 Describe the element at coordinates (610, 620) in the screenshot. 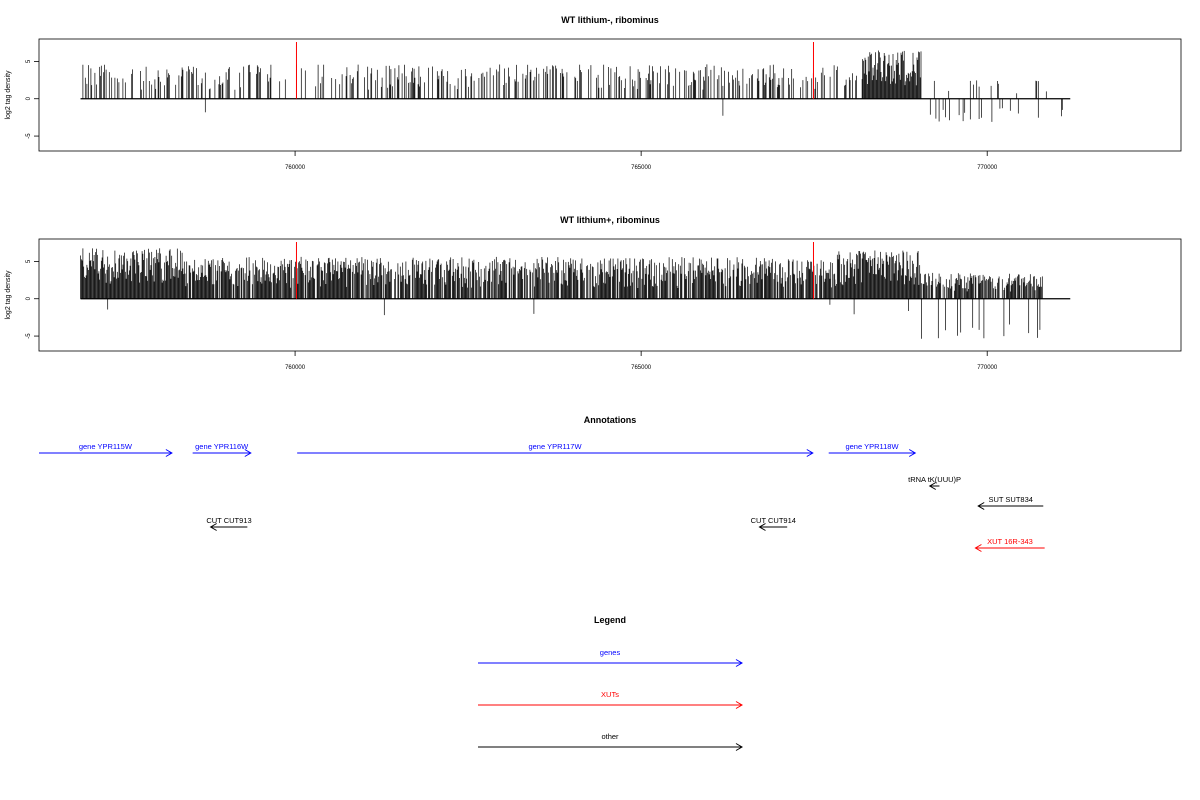

I see `legend-title: Legend` at that location.